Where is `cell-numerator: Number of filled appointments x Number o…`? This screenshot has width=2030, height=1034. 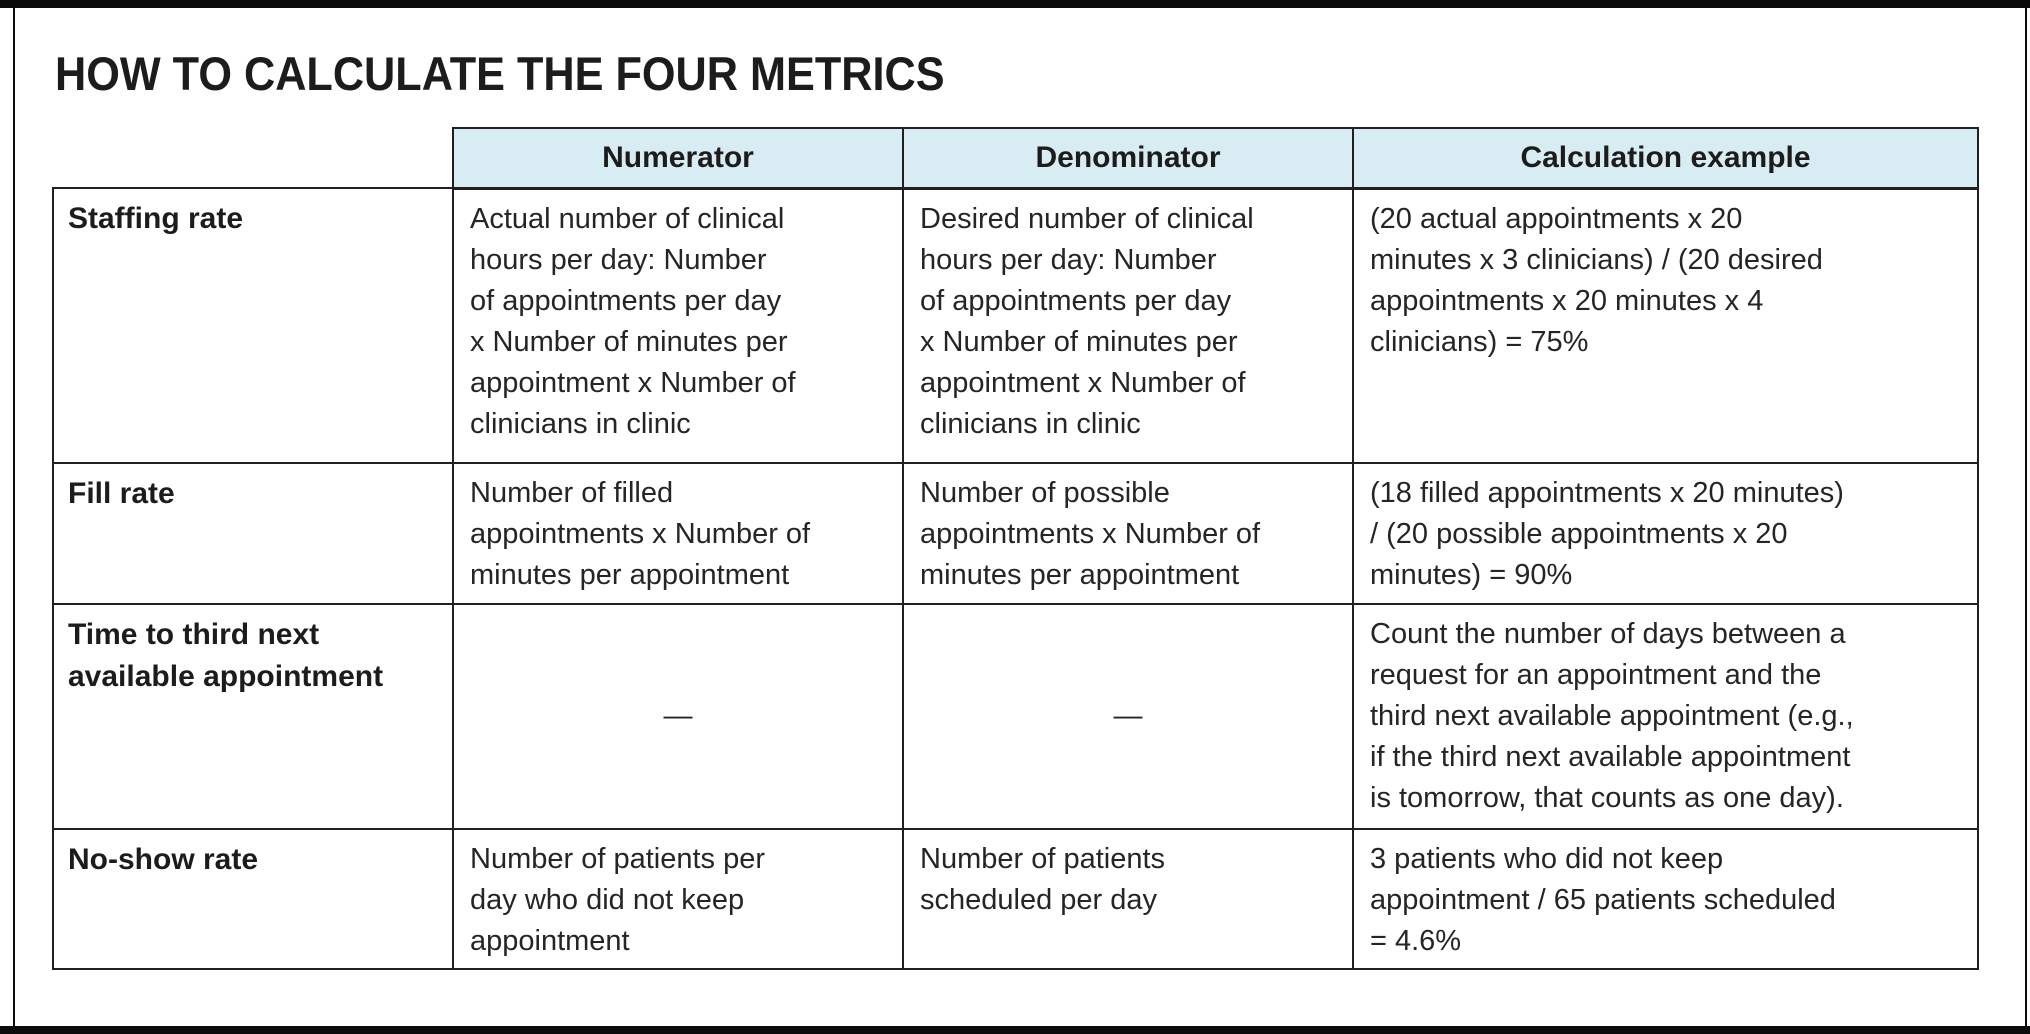 cell-numerator: Number of filled appointments x Number o… is located at coordinates (678, 533).